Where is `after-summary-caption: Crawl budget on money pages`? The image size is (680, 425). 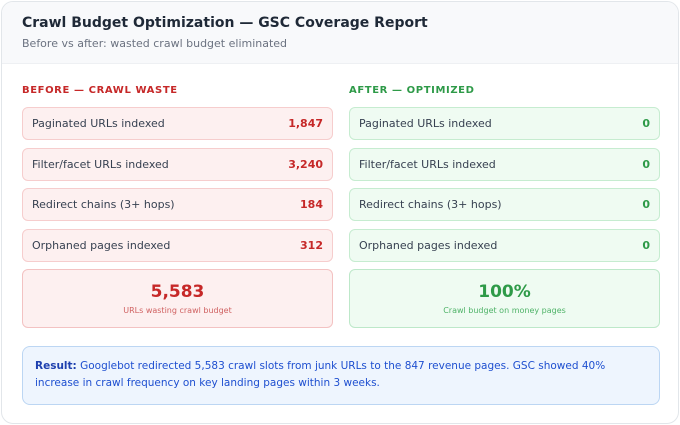
after-summary-caption: Crawl budget on money pages is located at coordinates (504, 310).